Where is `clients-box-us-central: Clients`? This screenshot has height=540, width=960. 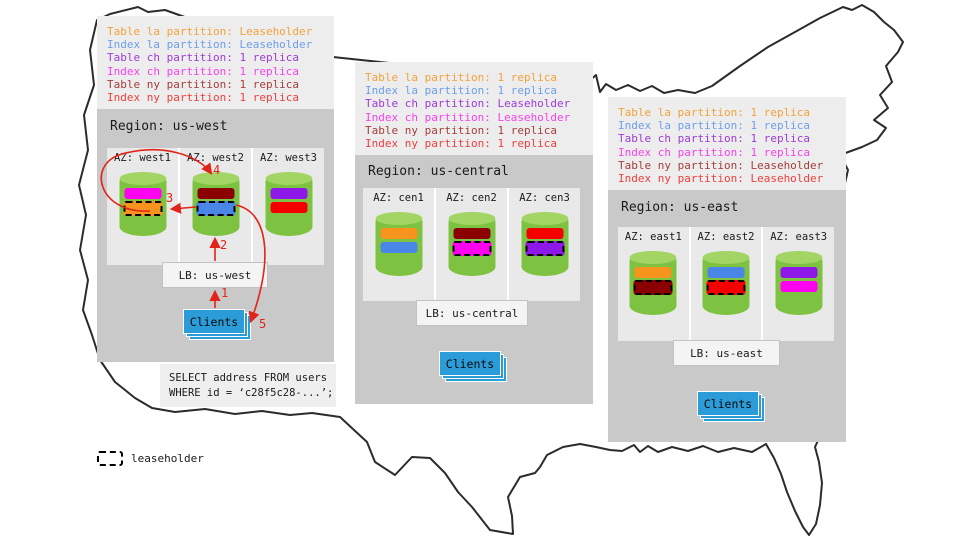 clients-box-us-central: Clients is located at coordinates (473, 366).